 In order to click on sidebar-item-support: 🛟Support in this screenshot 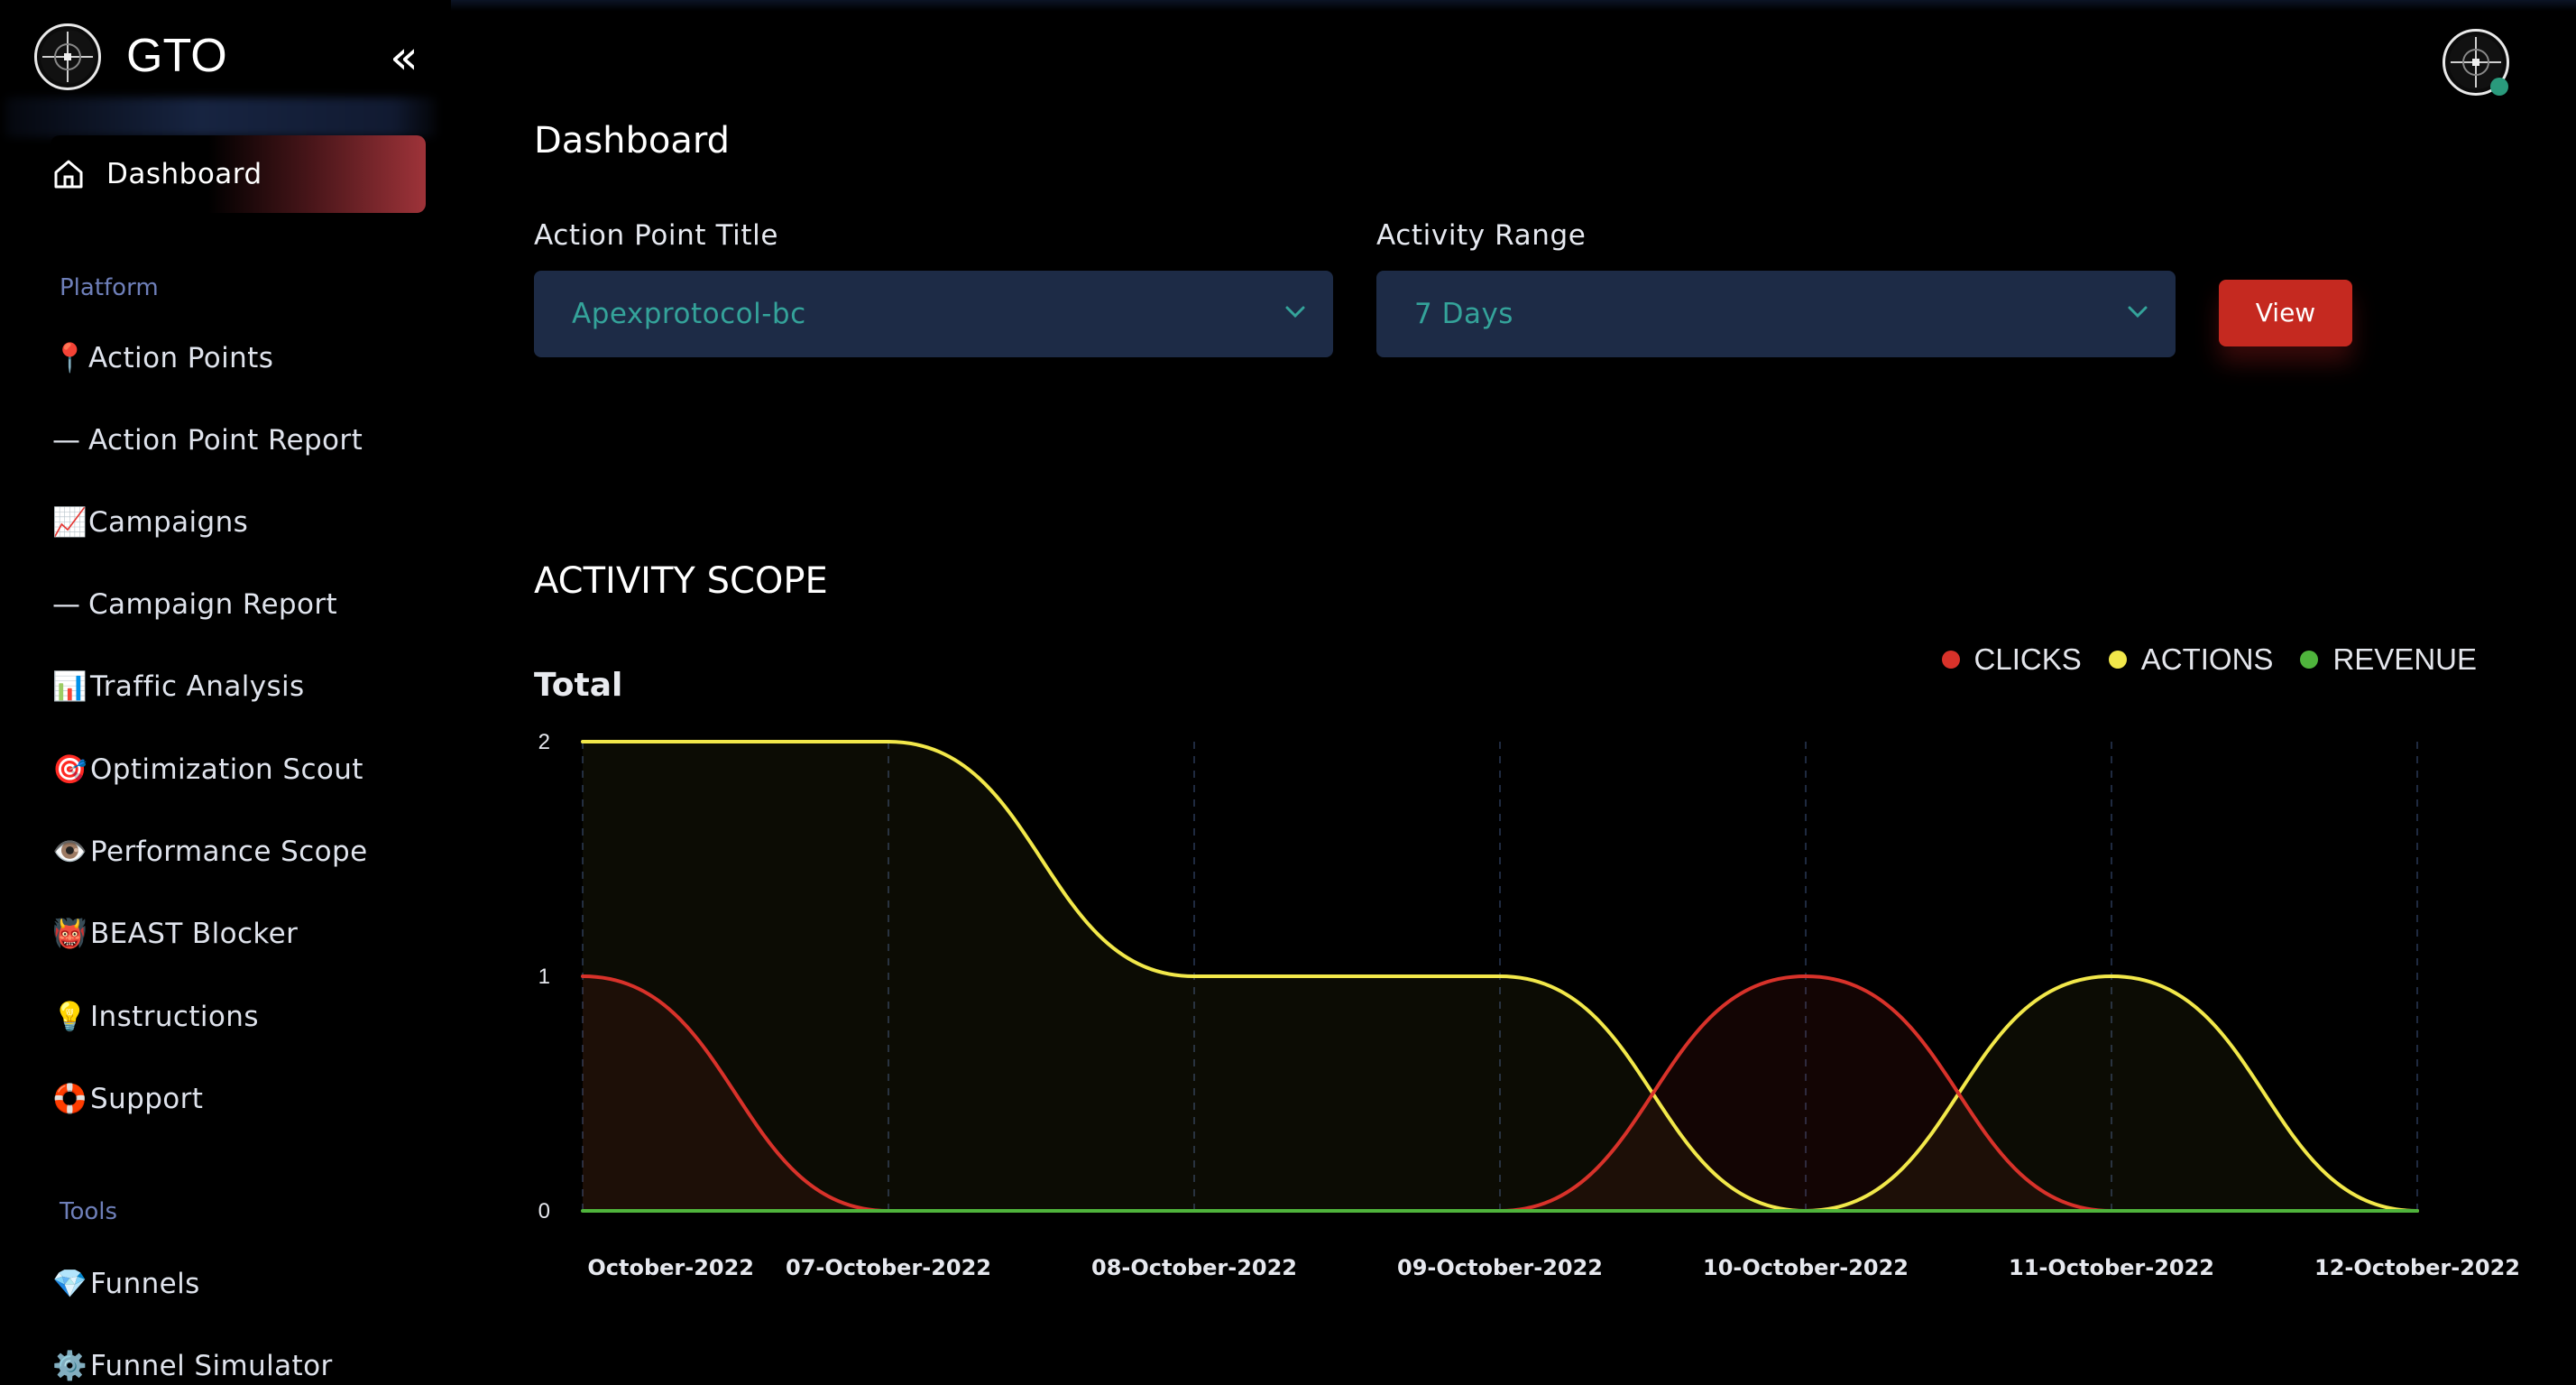, I will do `click(127, 1099)`.